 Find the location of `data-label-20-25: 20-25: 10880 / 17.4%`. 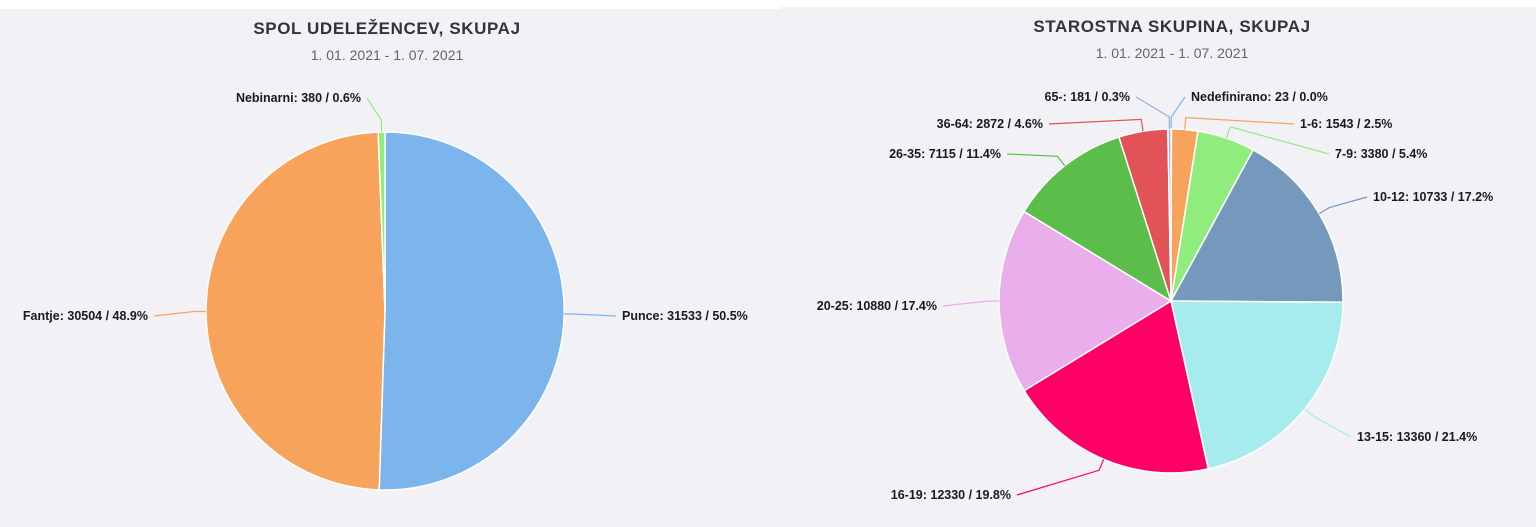

data-label-20-25: 20-25: 10880 / 17.4% is located at coordinates (877, 306).